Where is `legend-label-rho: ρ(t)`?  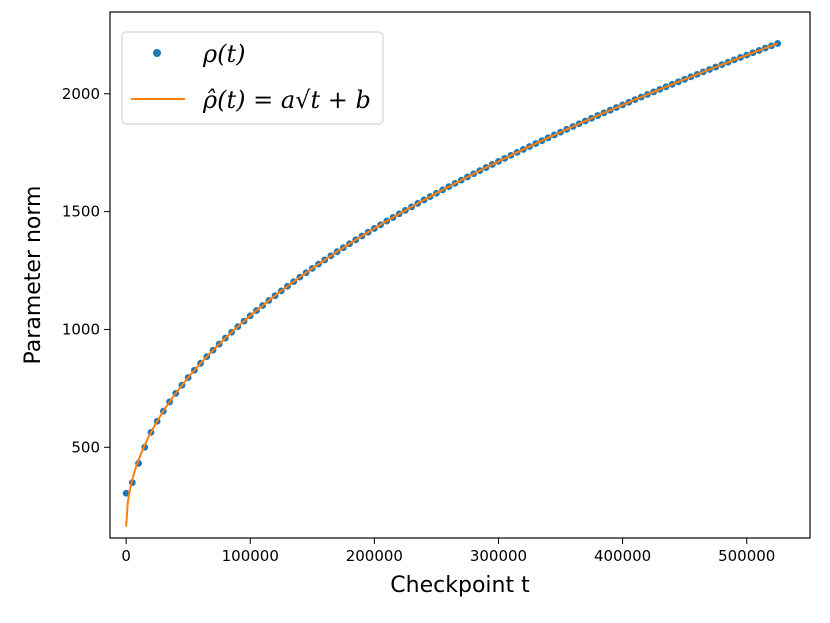
legend-label-rho: ρ(t) is located at coordinates (223, 54).